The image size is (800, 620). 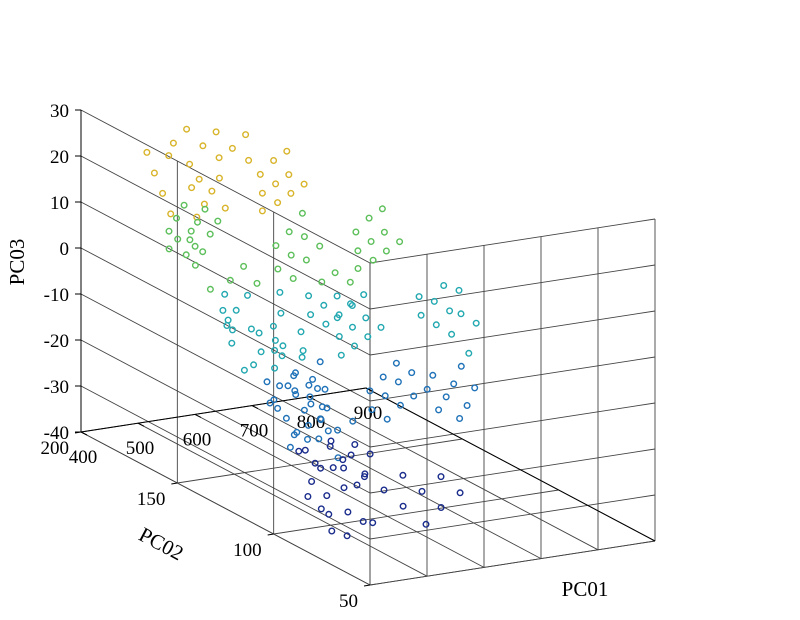 I want to click on z-tick-label: 30, so click(x=59, y=111).